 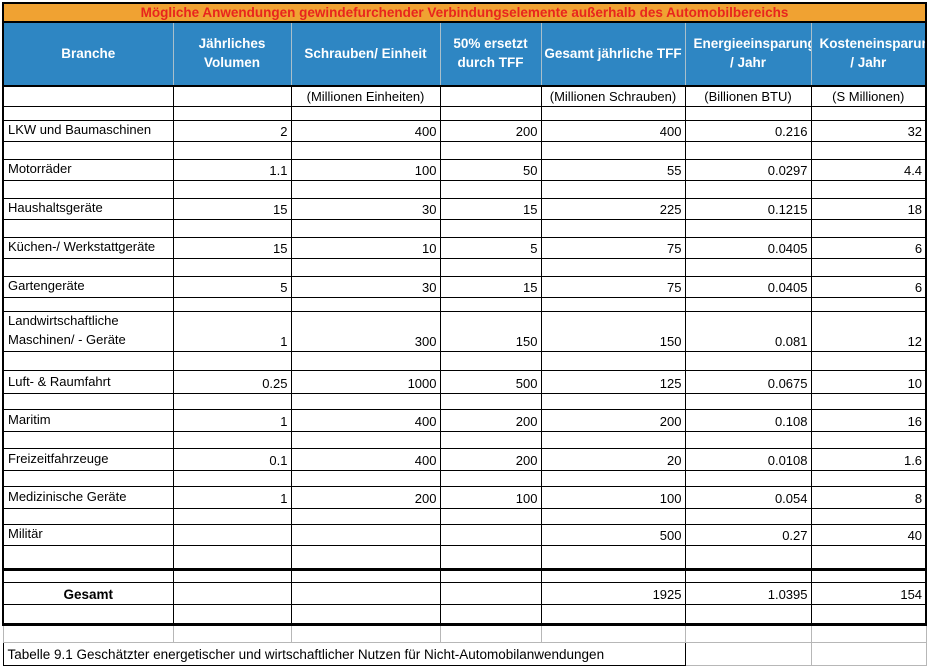 I want to click on total-row: Gesamt 1925 1.0395 154, so click(x=465, y=593).